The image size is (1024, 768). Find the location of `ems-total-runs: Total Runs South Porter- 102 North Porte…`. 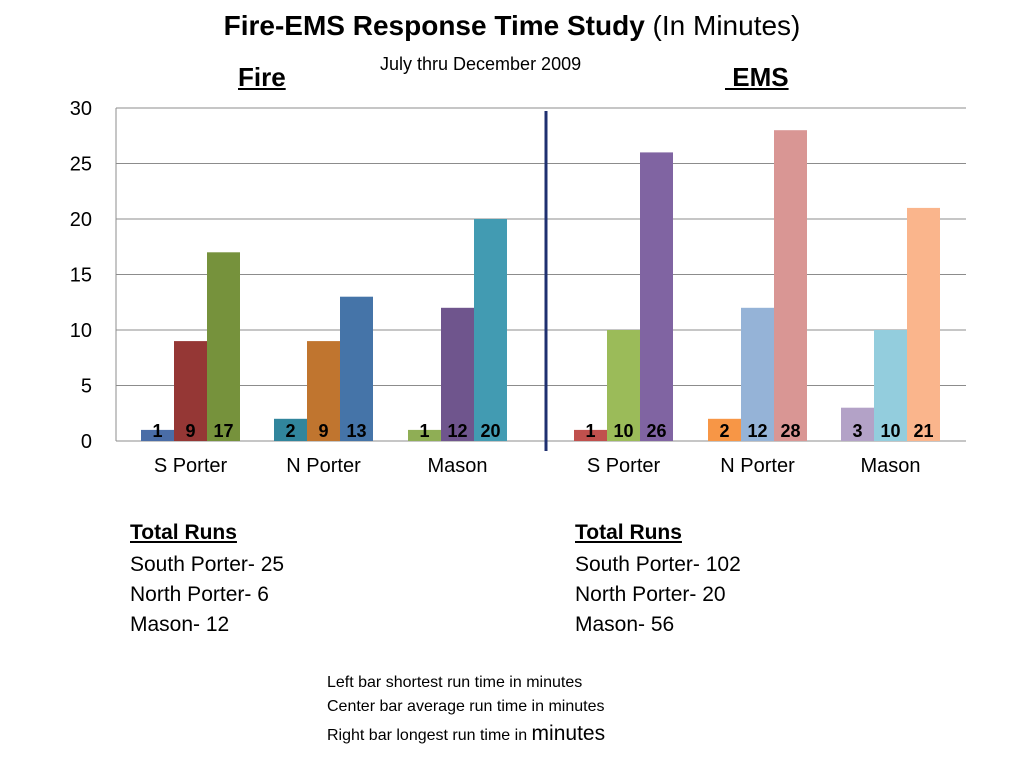

ems-total-runs: Total Runs South Porter- 102 North Porte… is located at coordinates (658, 579).